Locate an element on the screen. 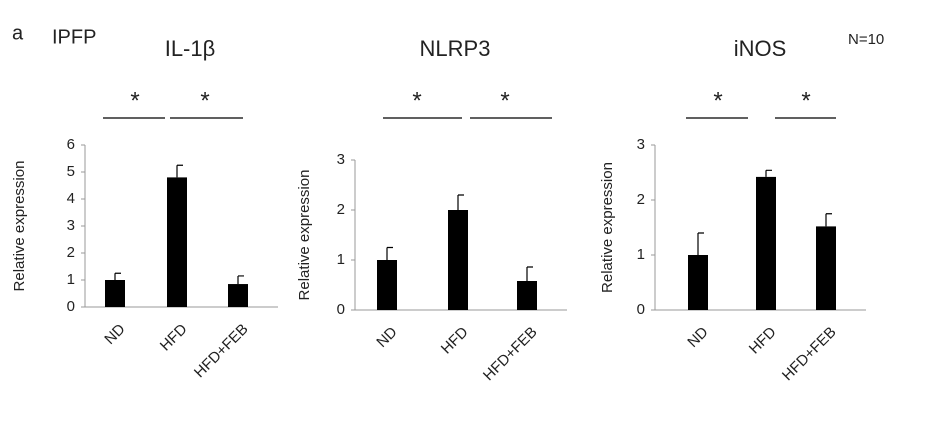  y-tick-label: 4 is located at coordinates (71, 198).